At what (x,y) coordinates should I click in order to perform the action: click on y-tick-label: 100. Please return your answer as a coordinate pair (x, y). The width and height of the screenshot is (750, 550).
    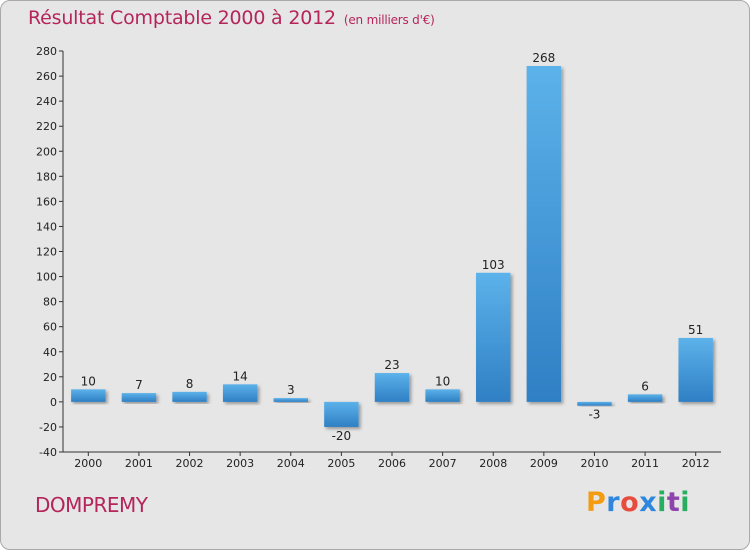
    Looking at the image, I should click on (46, 277).